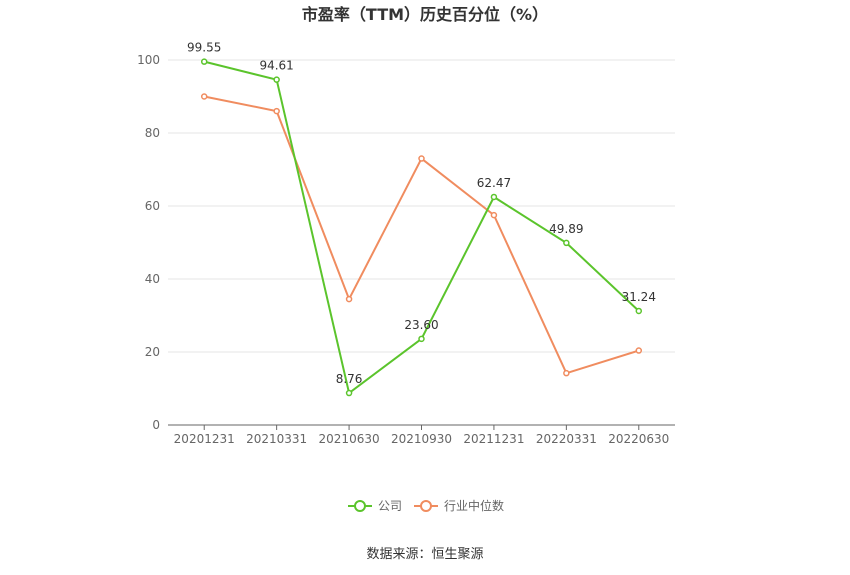 The height and width of the screenshot is (575, 850). What do you see at coordinates (349, 439) in the screenshot?
I see `x-tick-label: 20210630` at bounding box center [349, 439].